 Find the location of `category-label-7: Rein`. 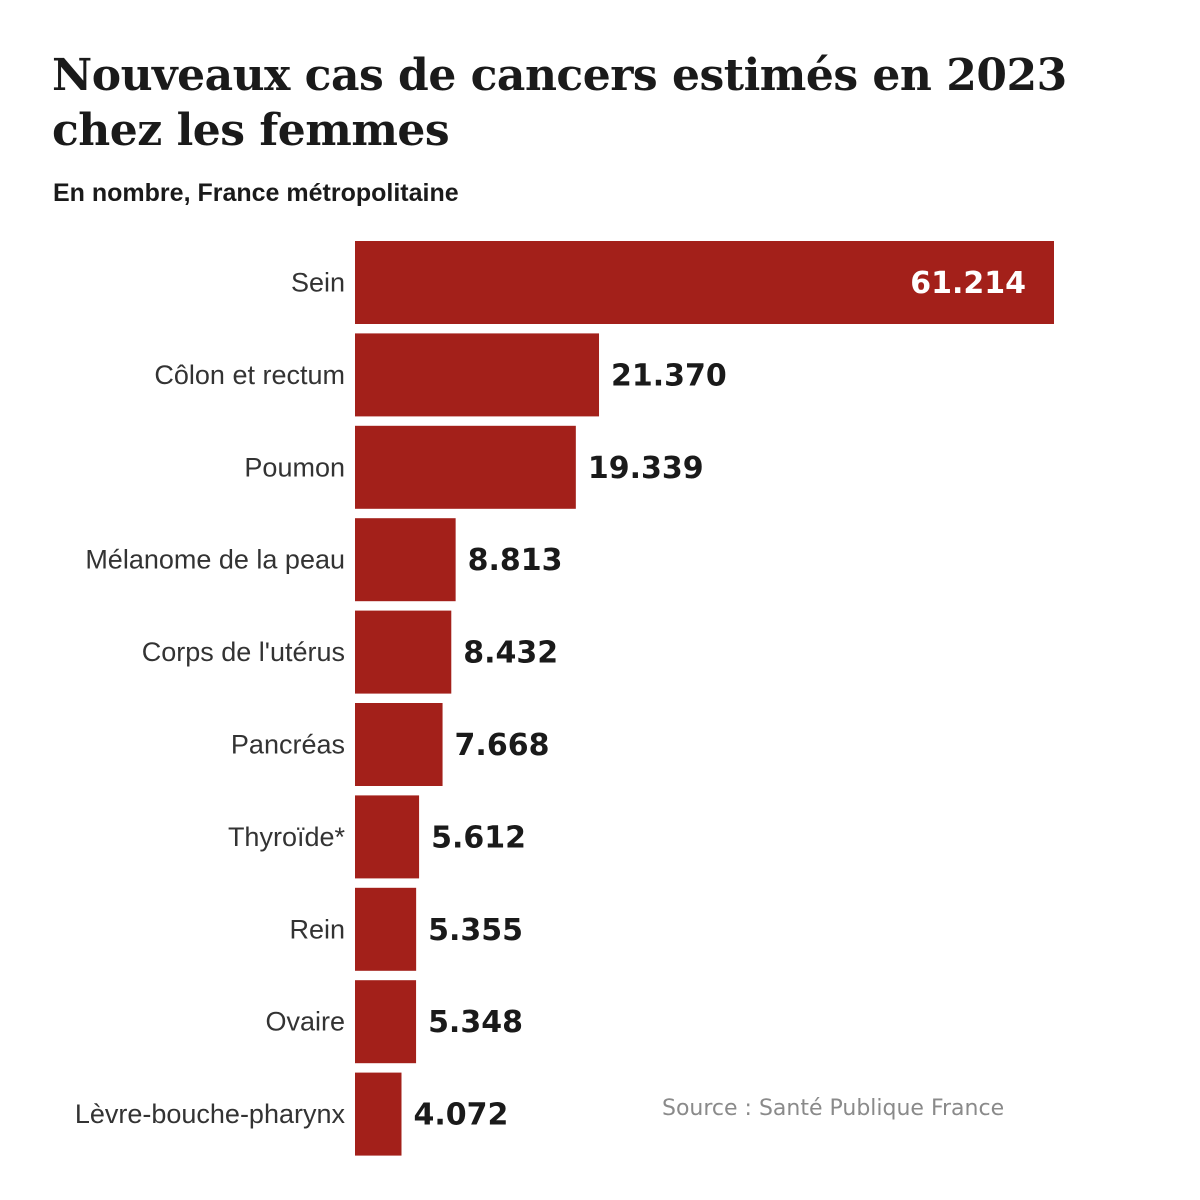

category-label-7: Rein is located at coordinates (317, 929).